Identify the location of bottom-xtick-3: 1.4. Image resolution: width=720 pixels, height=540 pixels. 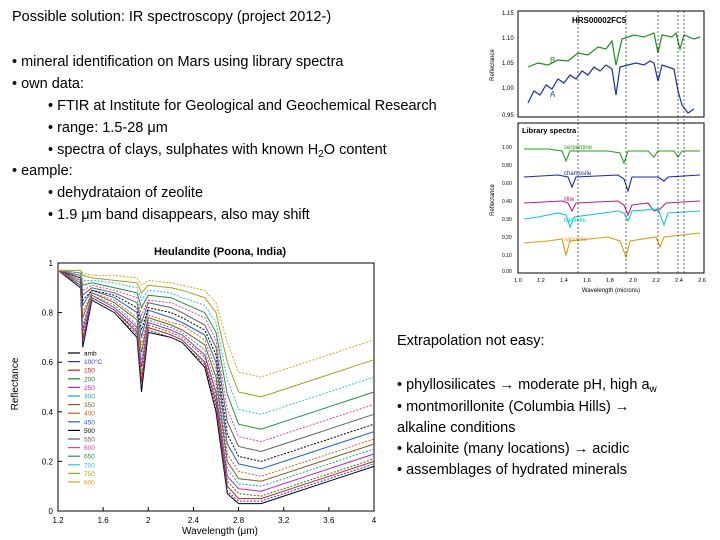
(564, 281).